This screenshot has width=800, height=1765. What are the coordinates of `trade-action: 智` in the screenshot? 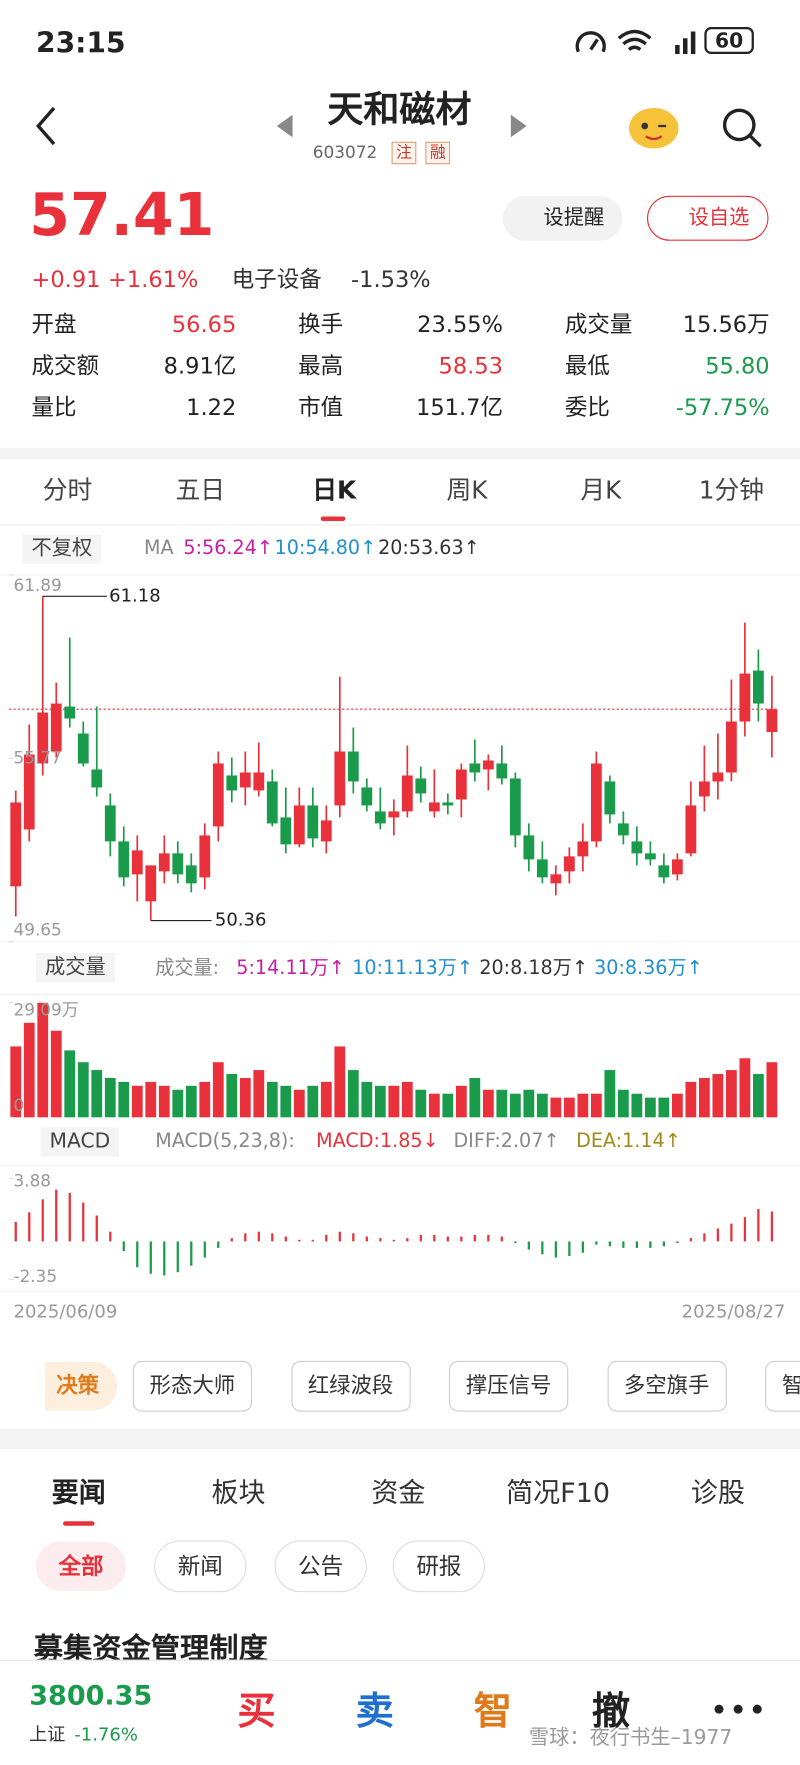 It's located at (492, 1711).